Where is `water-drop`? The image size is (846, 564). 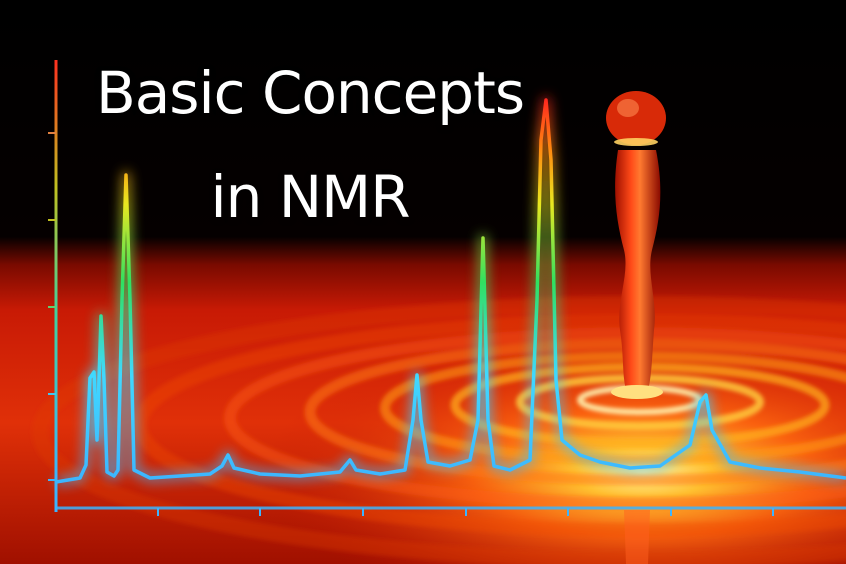
water-drop is located at coordinates (636, 327).